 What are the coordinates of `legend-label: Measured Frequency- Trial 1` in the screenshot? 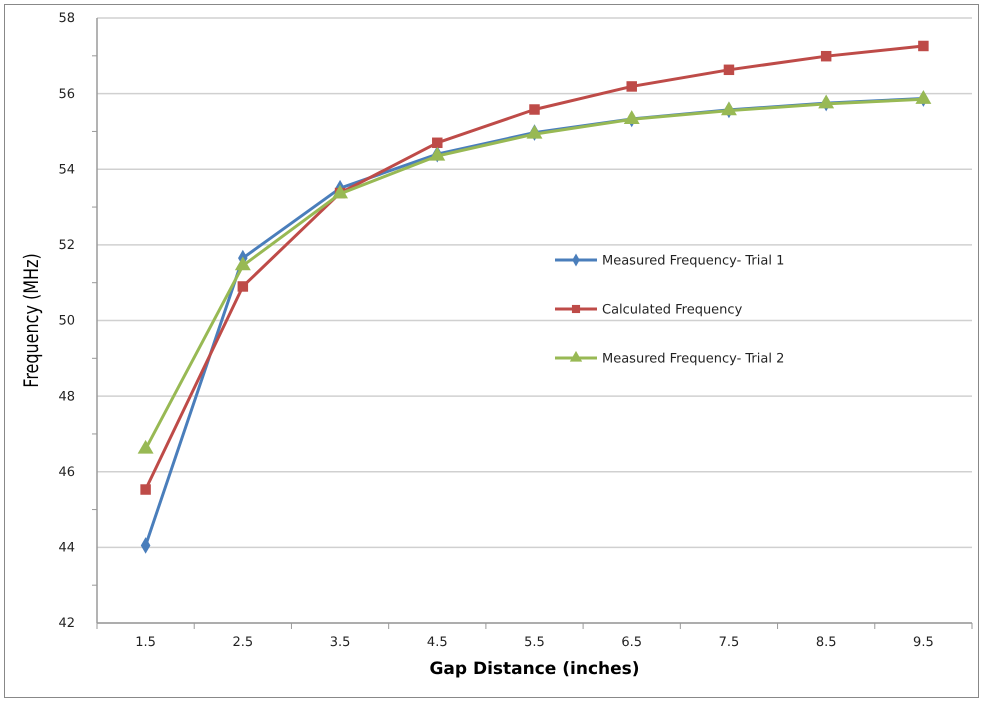 It's located at (693, 261).